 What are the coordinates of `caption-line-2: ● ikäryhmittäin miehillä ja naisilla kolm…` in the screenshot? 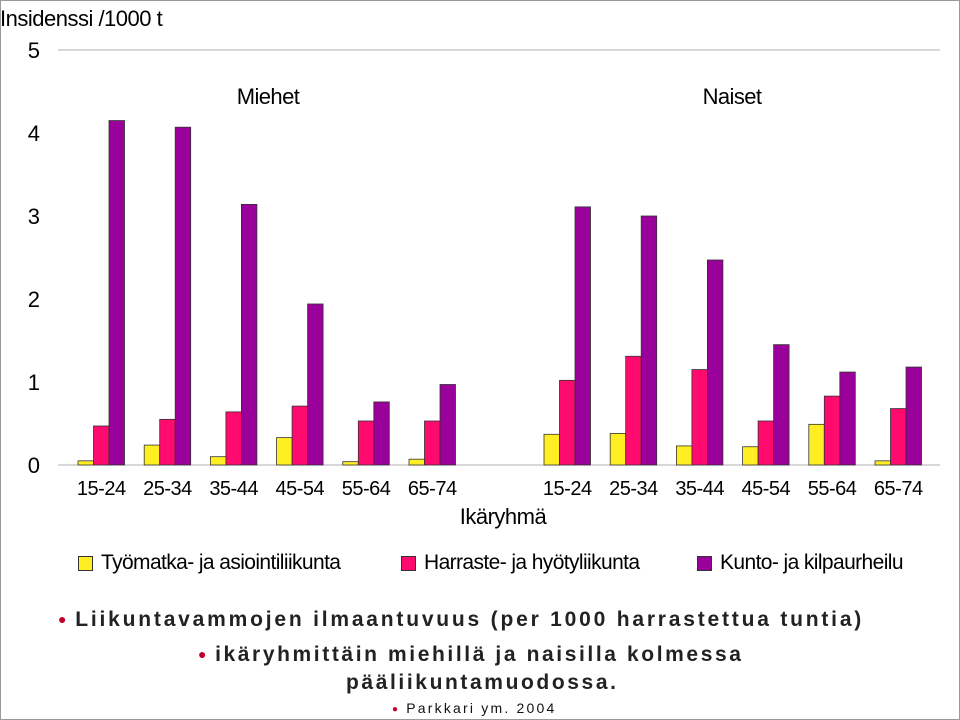 It's located at (471, 655).